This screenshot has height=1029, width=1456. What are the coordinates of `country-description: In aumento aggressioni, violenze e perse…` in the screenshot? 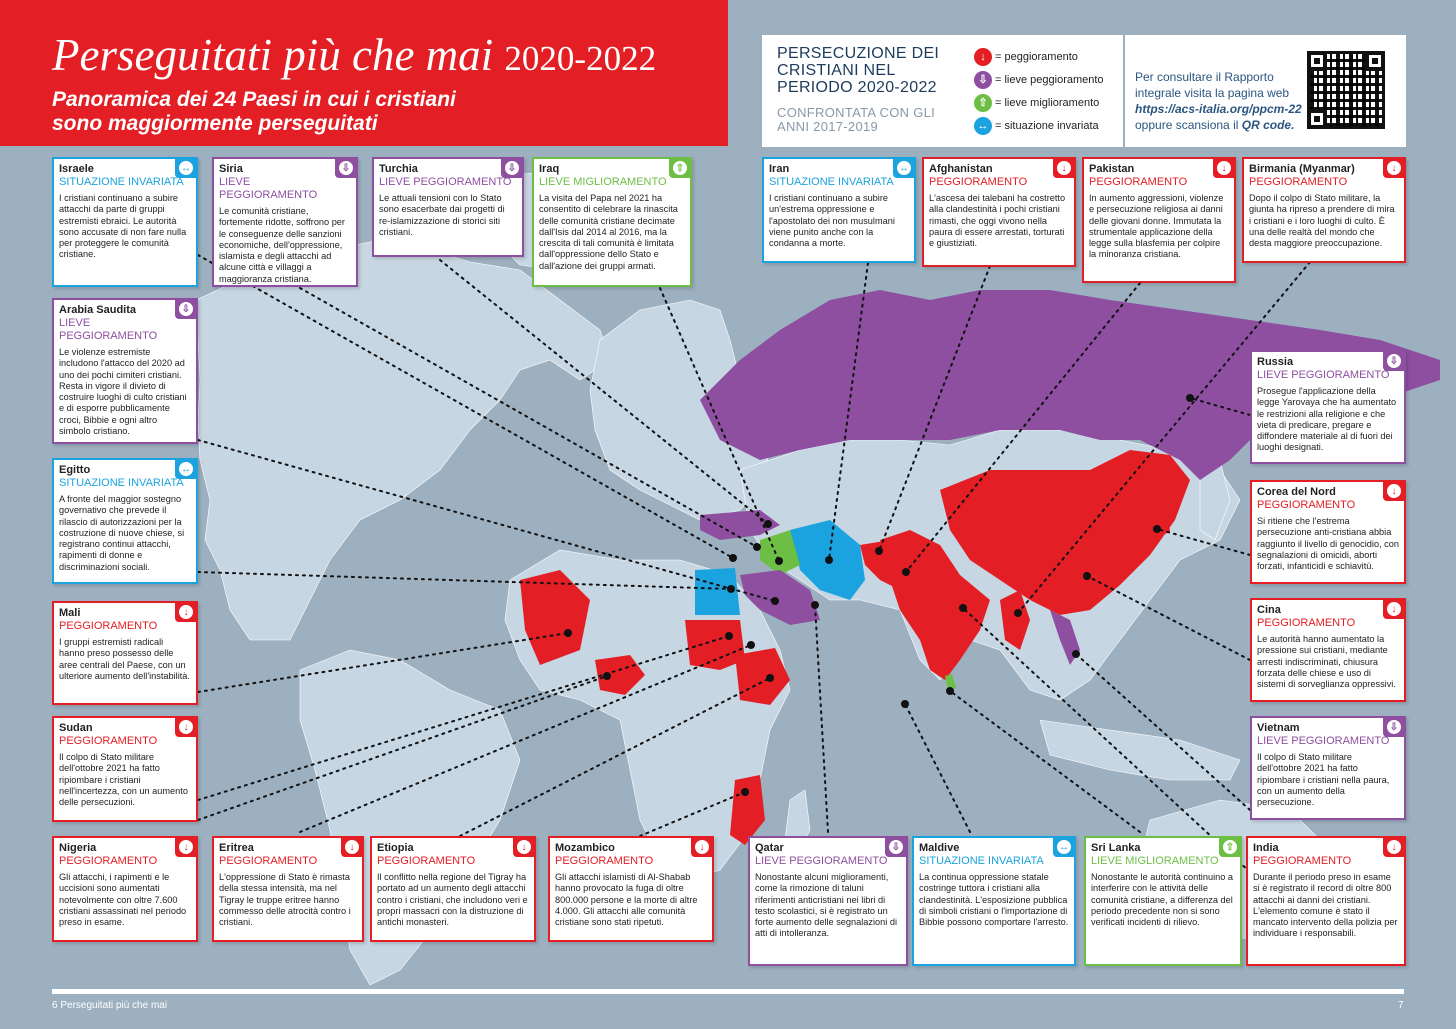 It's located at (1156, 226).